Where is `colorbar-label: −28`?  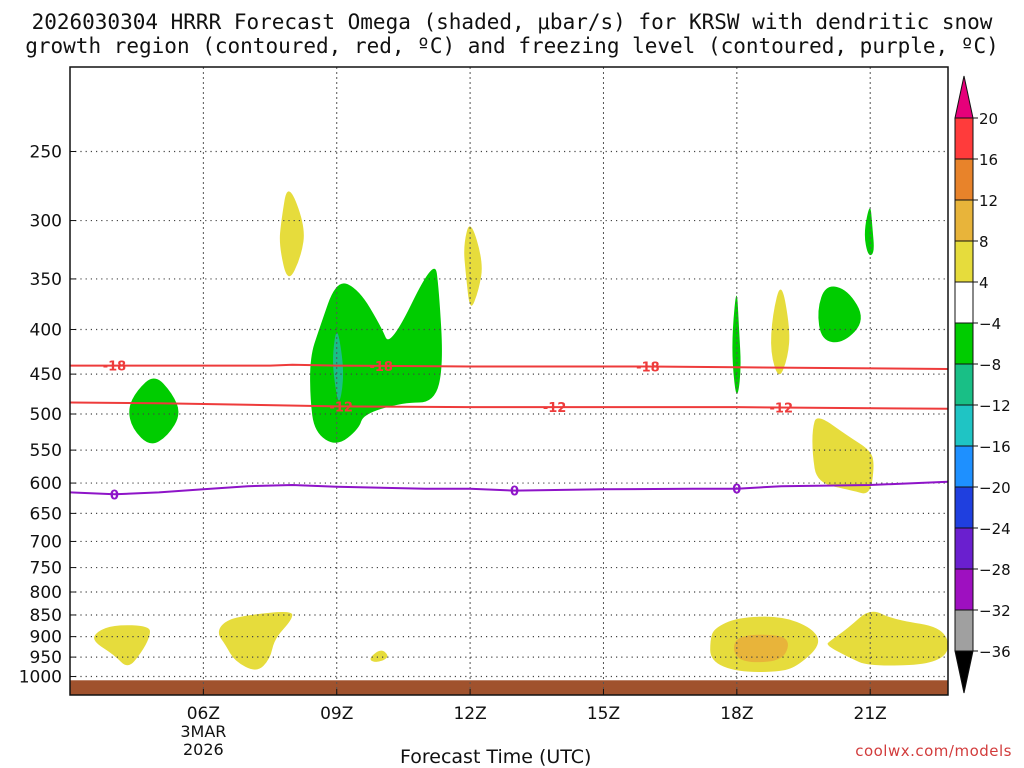 colorbar-label: −28 is located at coordinates (995, 570).